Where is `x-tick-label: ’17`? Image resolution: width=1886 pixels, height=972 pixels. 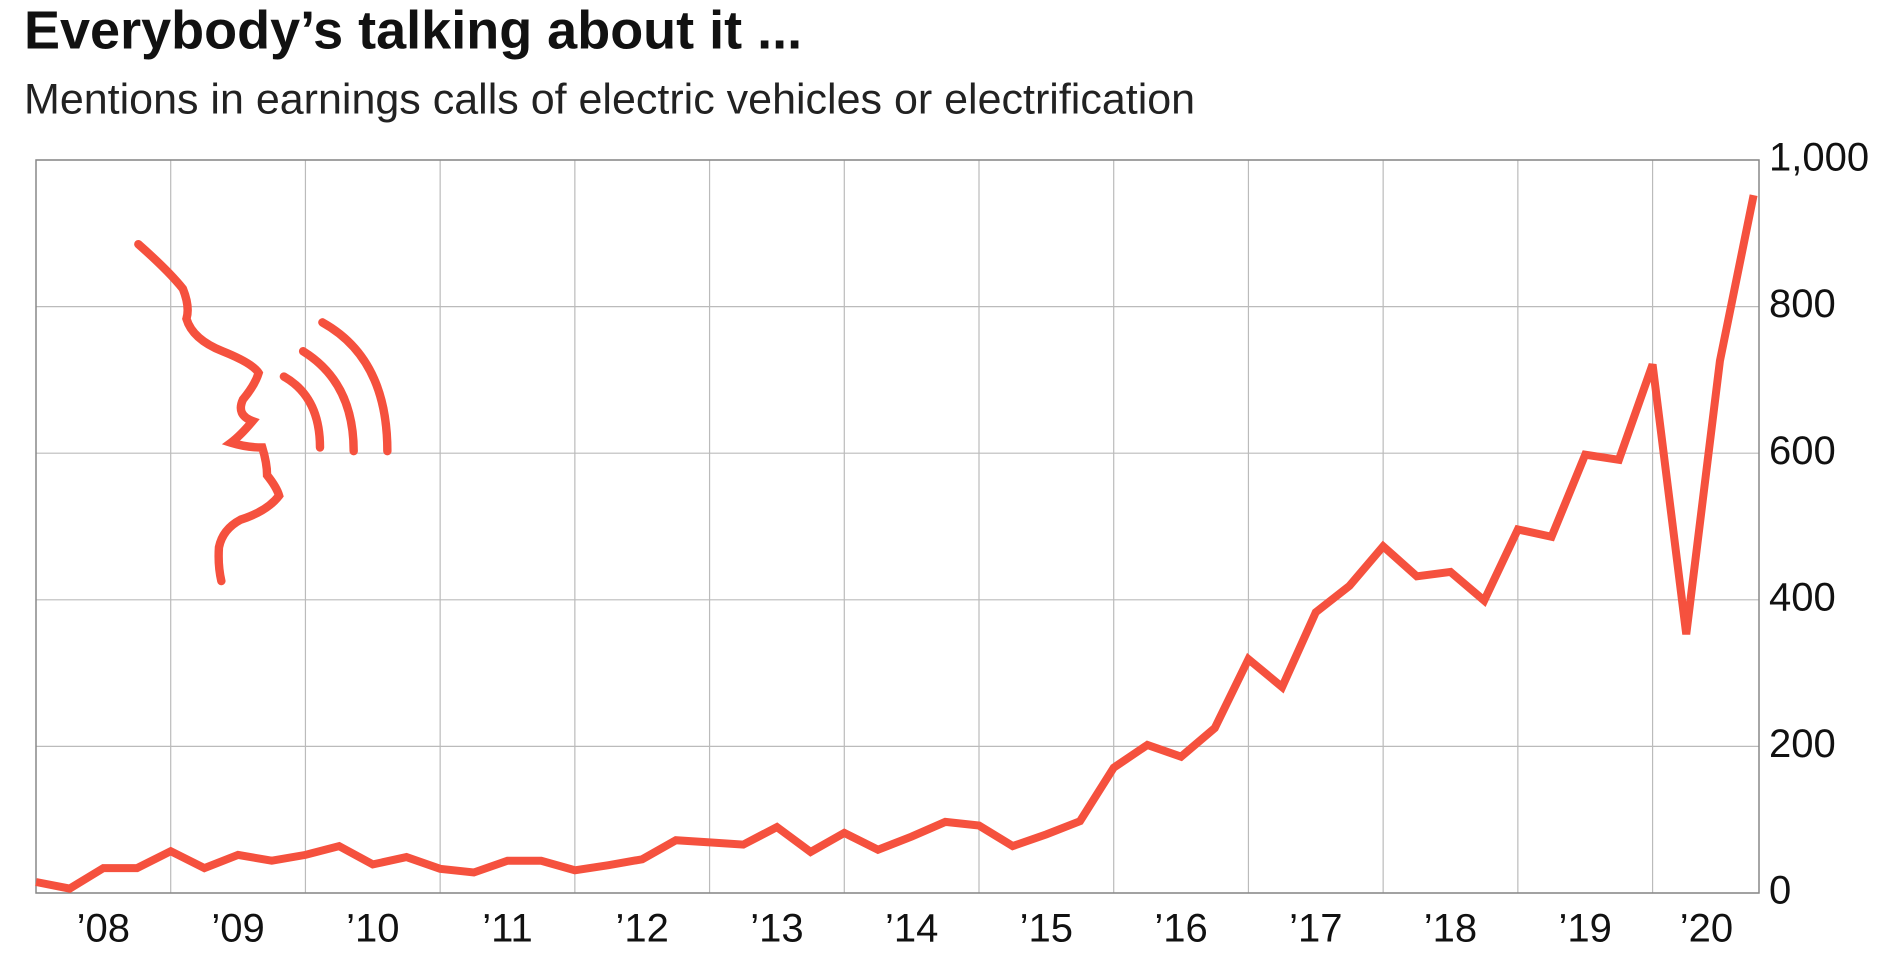
x-tick-label: ’17 is located at coordinates (1315, 929).